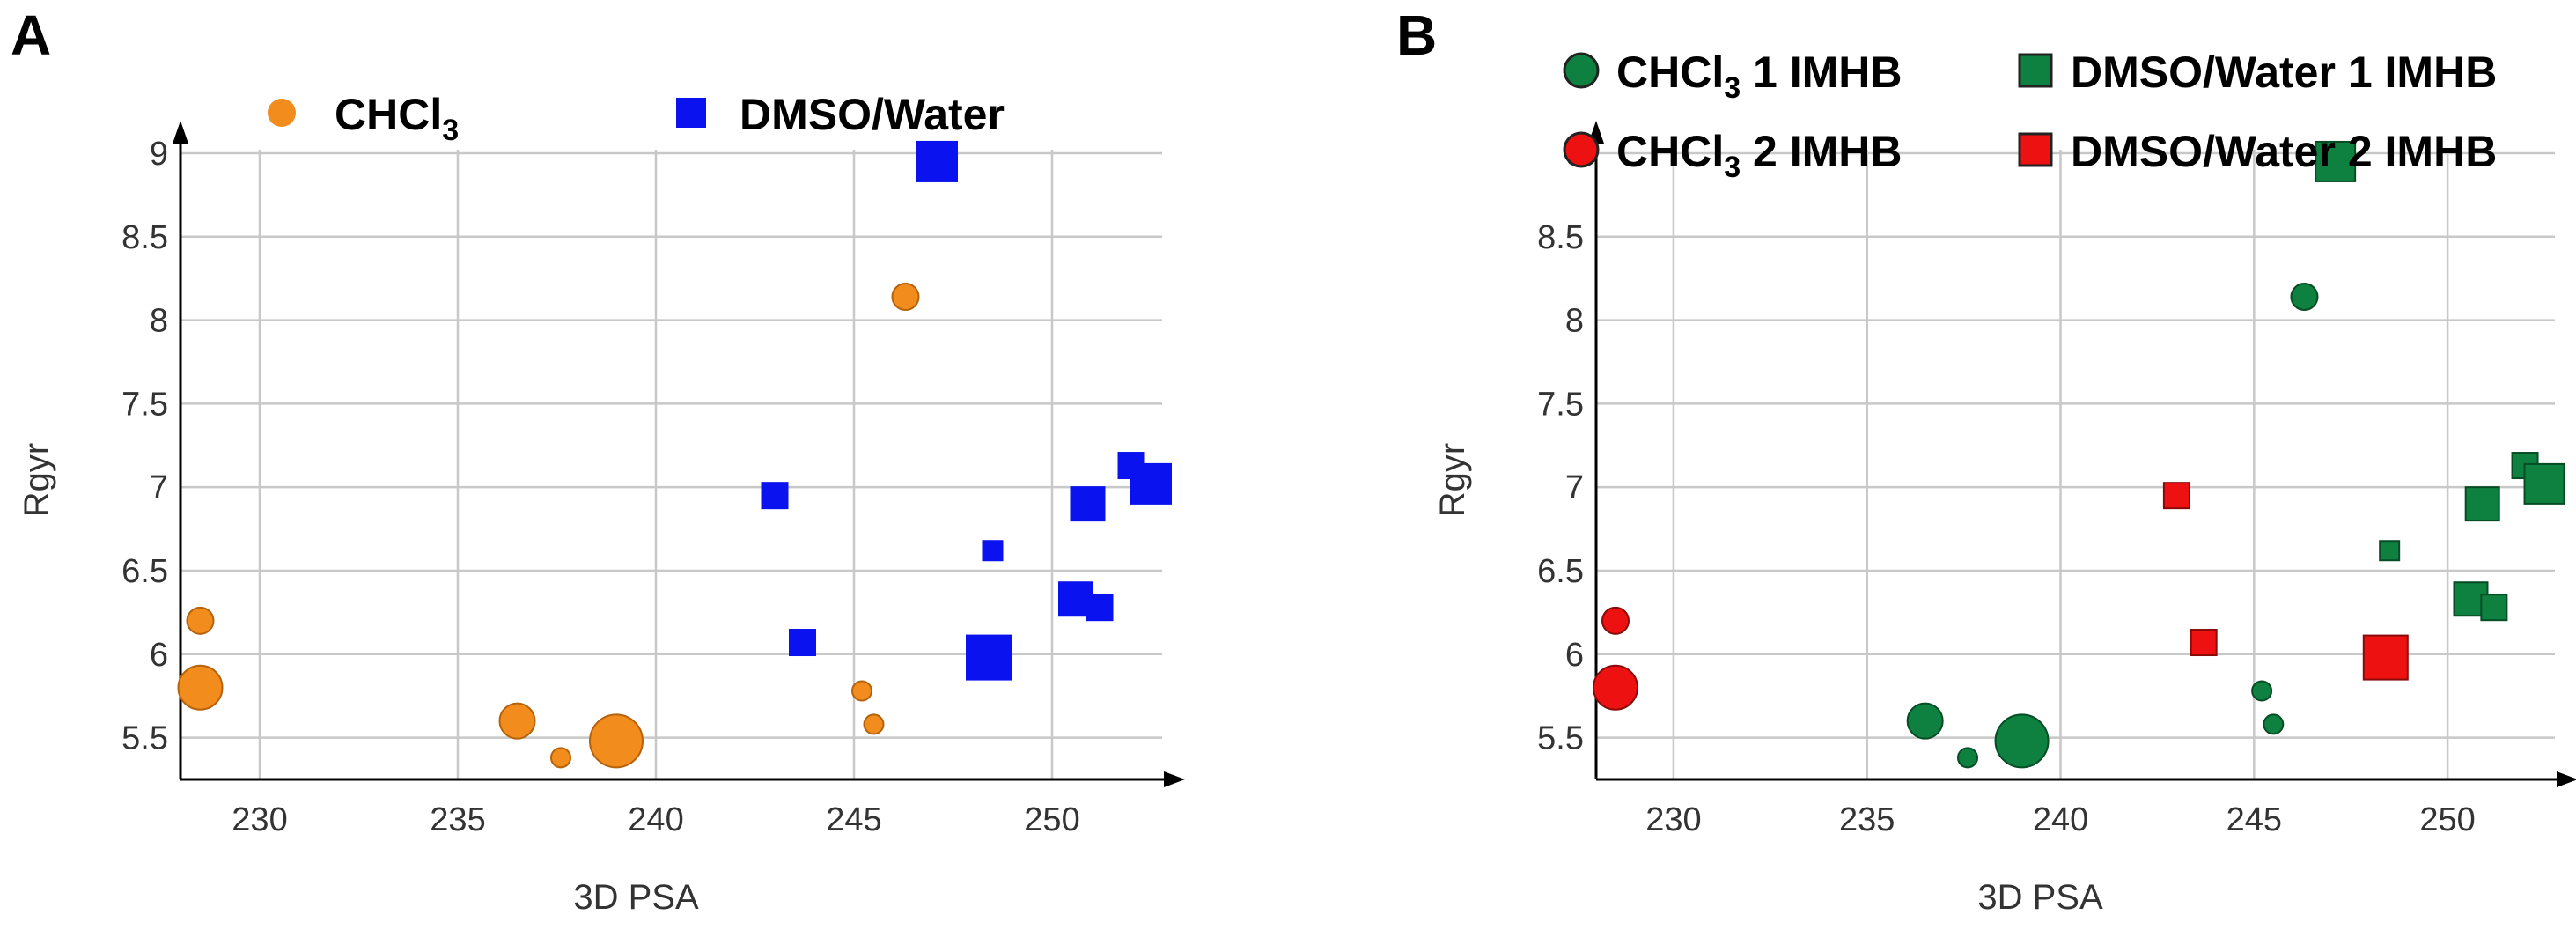  Describe the element at coordinates (1822, 151) in the screenshot. I see `legend-label-suffix: 2 IMHB` at that location.